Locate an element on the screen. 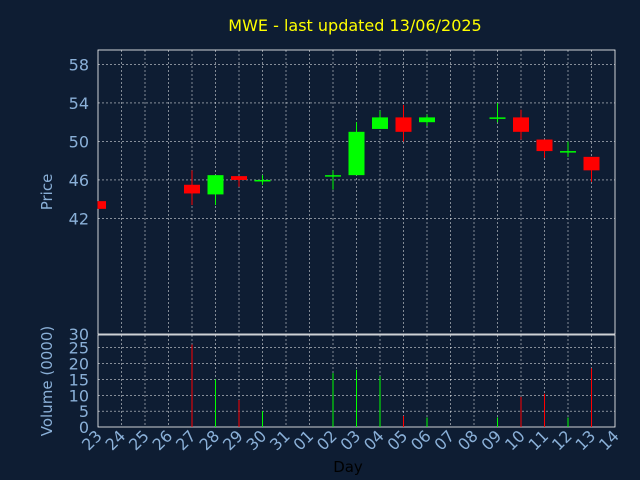 This screenshot has width=640, height=480. price-tick-label: 42 is located at coordinates (79, 218).